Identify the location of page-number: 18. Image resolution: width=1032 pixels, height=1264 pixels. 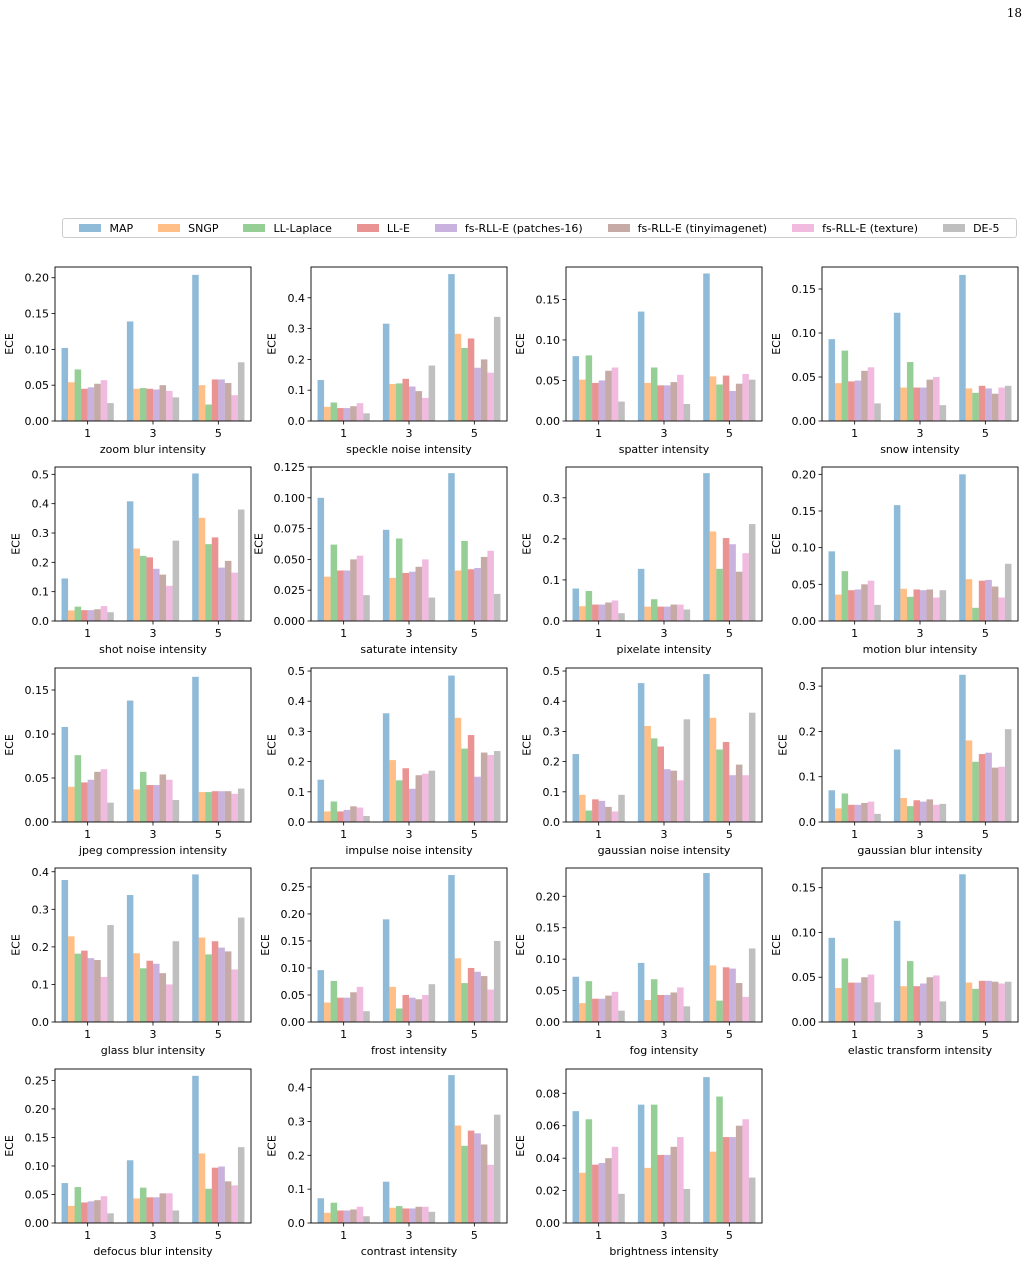
(1014, 13).